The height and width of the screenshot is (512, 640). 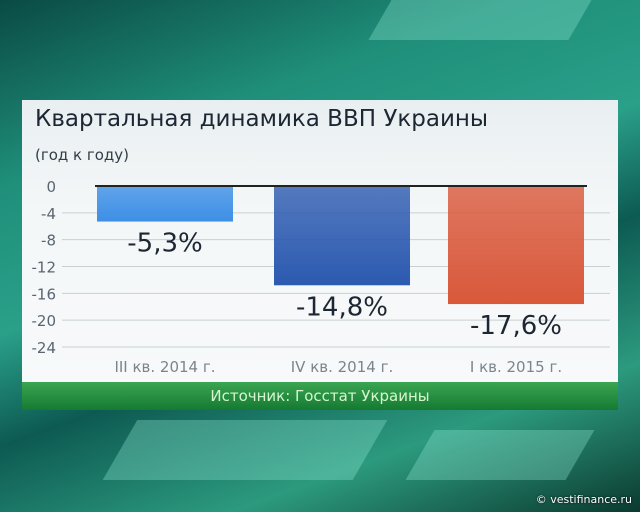 What do you see at coordinates (82, 155) in the screenshot?
I see `chart-subtitle: (год к году)` at bounding box center [82, 155].